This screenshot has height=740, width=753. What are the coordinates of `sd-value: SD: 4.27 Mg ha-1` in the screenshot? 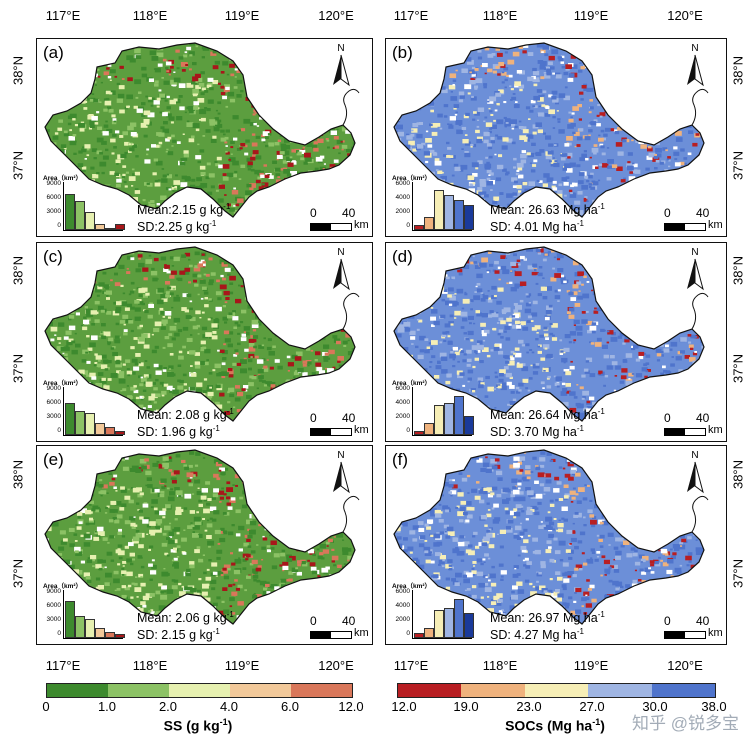 It's located at (537, 635).